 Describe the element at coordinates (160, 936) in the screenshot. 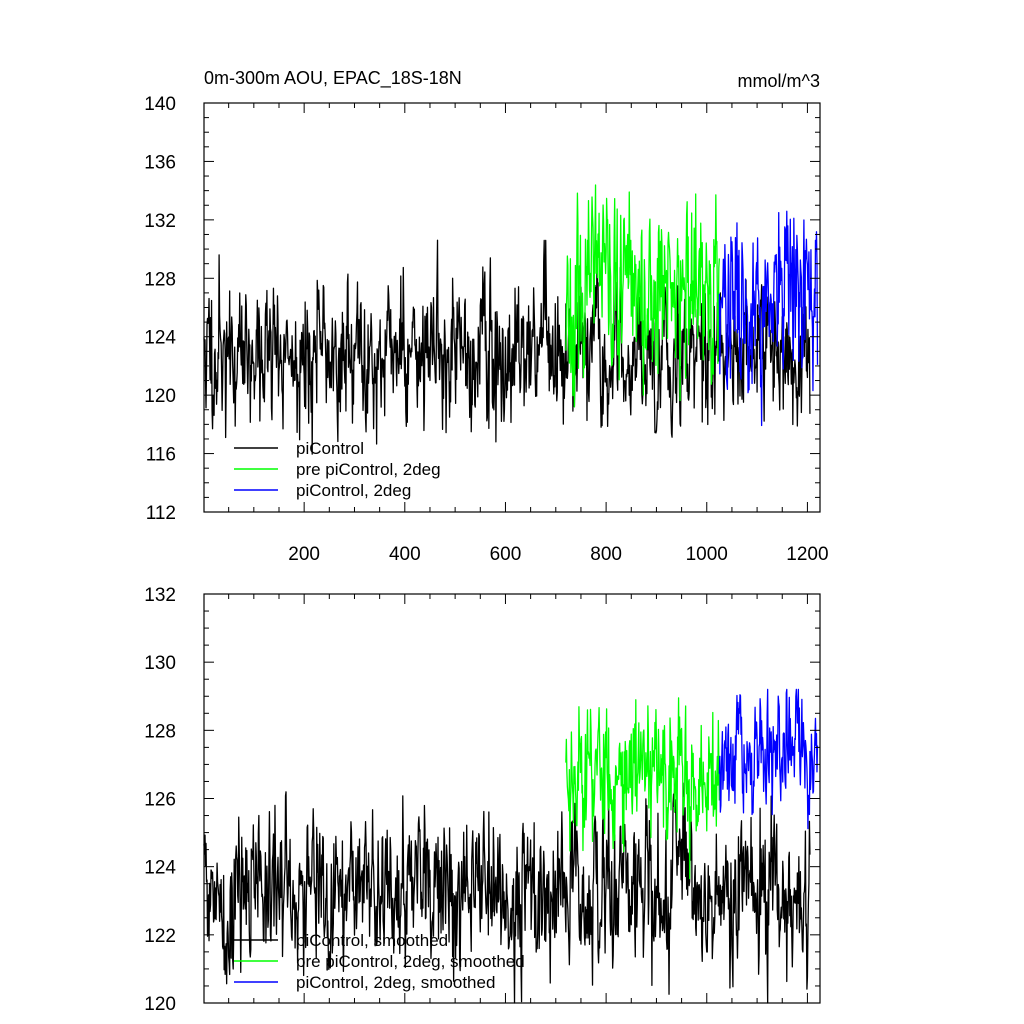

I see `y-tick-label: 122` at that location.